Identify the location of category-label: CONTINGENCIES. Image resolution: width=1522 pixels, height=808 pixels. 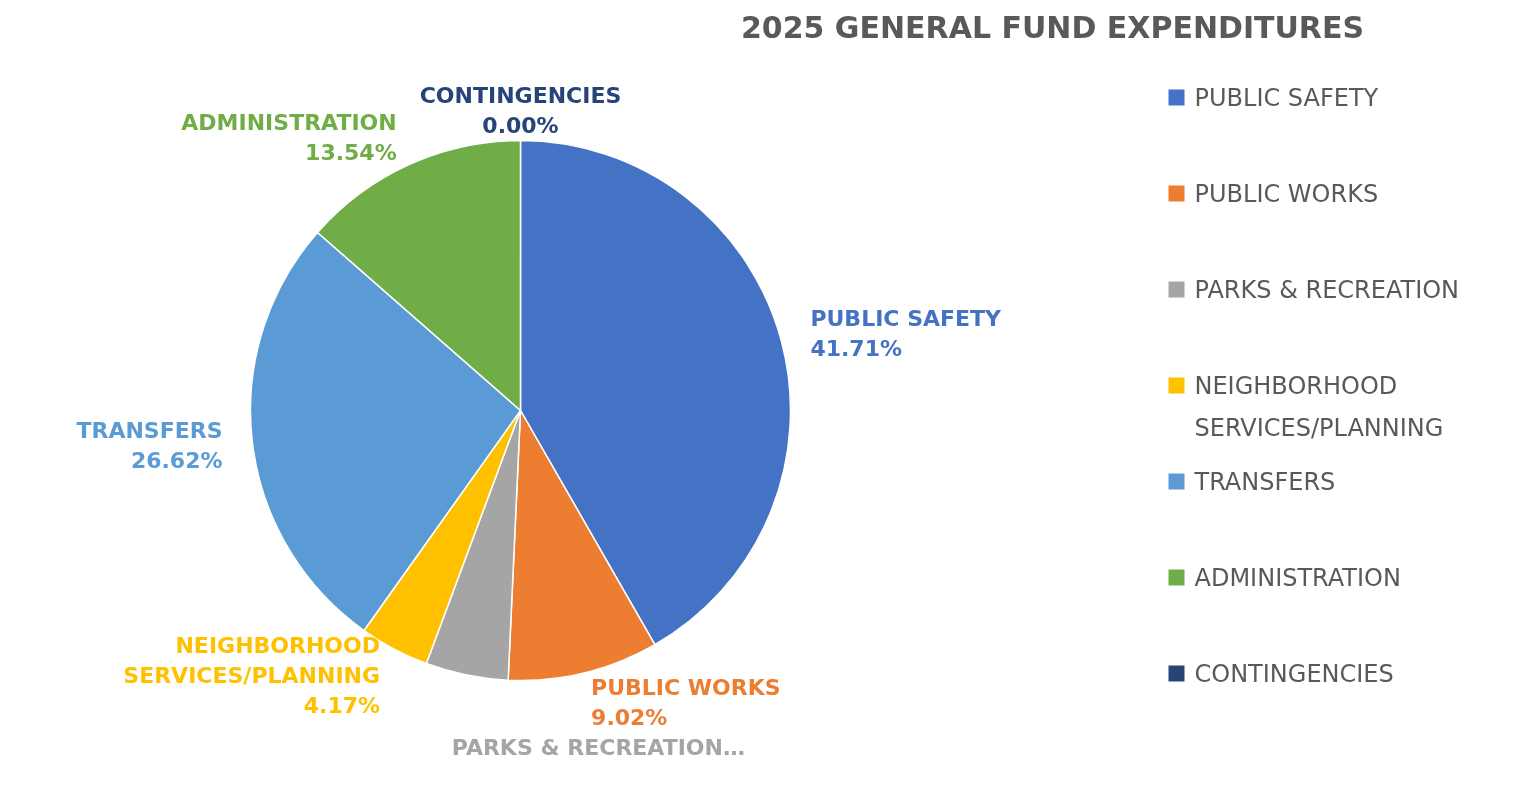
(520, 95).